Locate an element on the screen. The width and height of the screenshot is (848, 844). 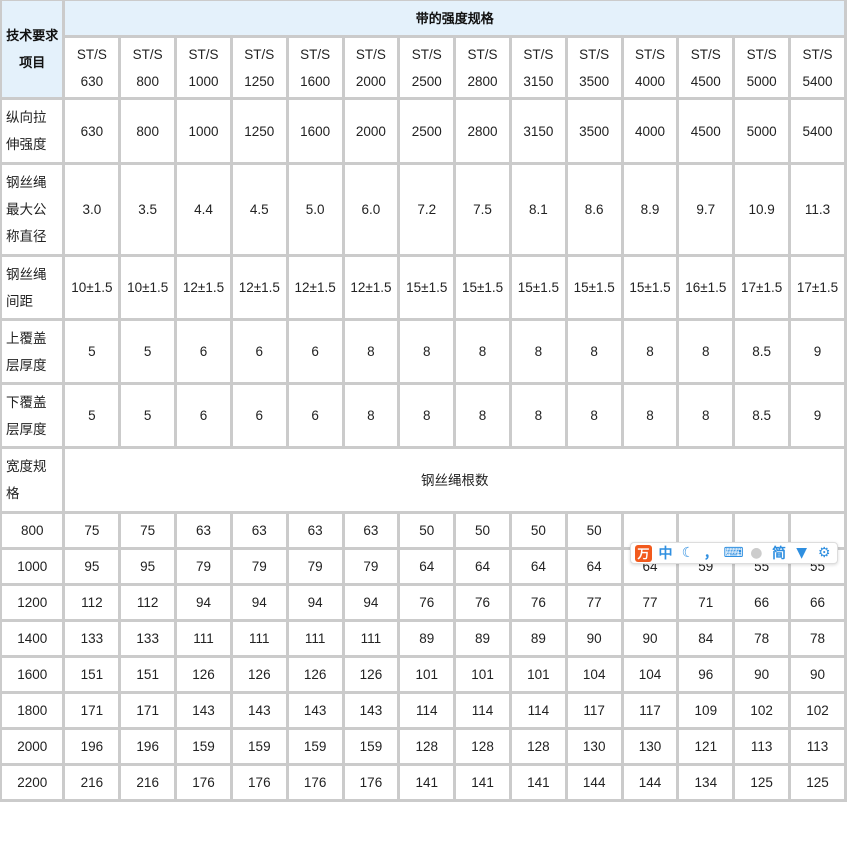
table-cell: 12±1.5 is located at coordinates (315, 287).